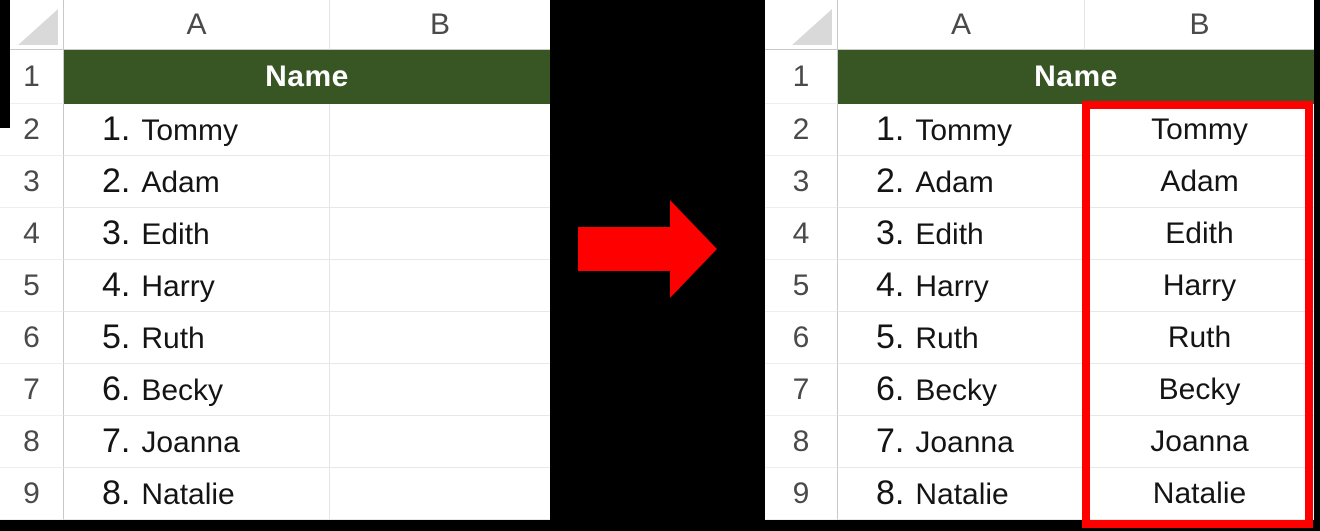 This screenshot has width=1320, height=531. I want to click on before-row-header-8: 8, so click(32, 442).